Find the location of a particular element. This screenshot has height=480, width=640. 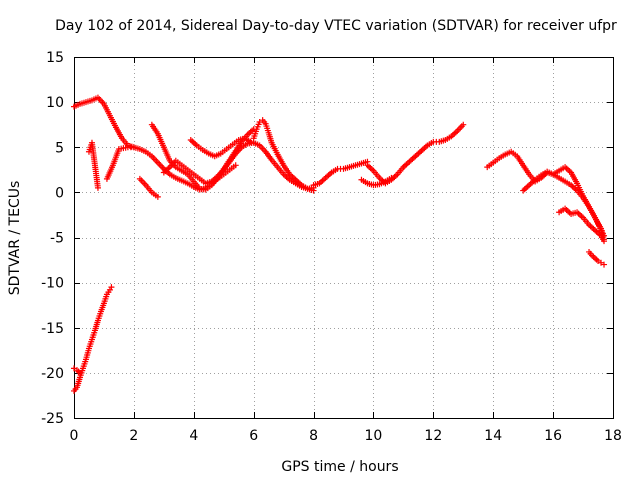

x-tick-labels: 0 2 4 6 8 10 12 14 16 18 is located at coordinates (346, 436).